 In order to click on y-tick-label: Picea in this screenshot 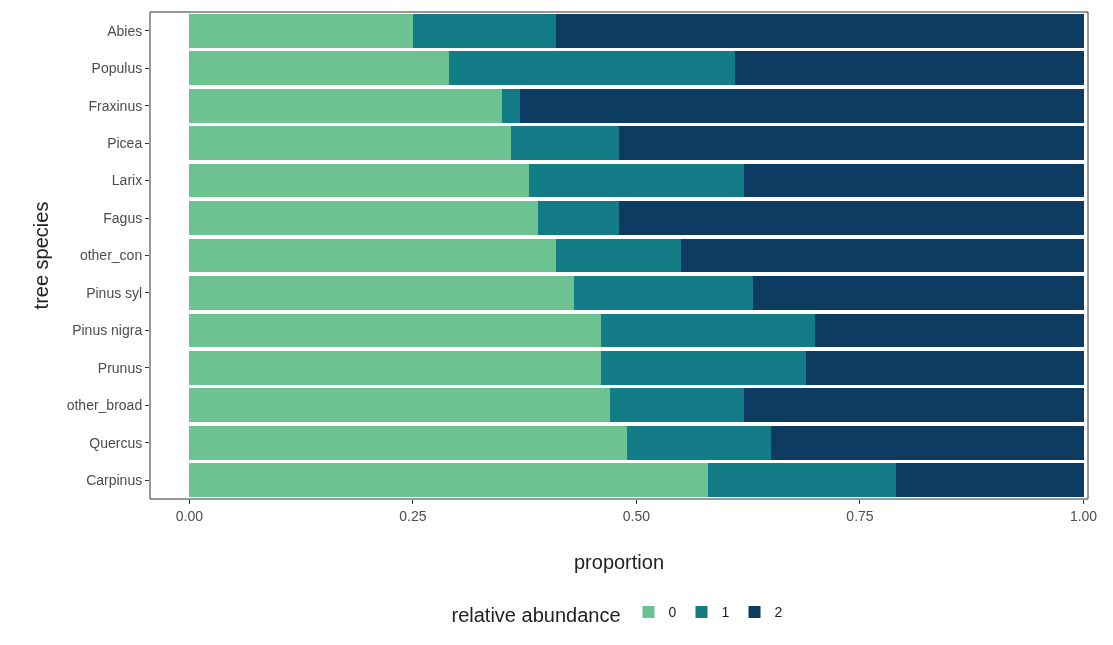, I will do `click(125, 143)`.